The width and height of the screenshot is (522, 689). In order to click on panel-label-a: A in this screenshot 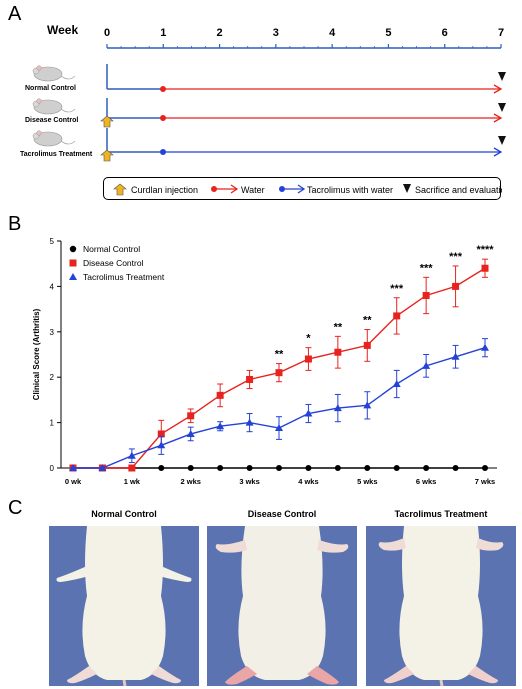, I will do `click(15, 14)`.